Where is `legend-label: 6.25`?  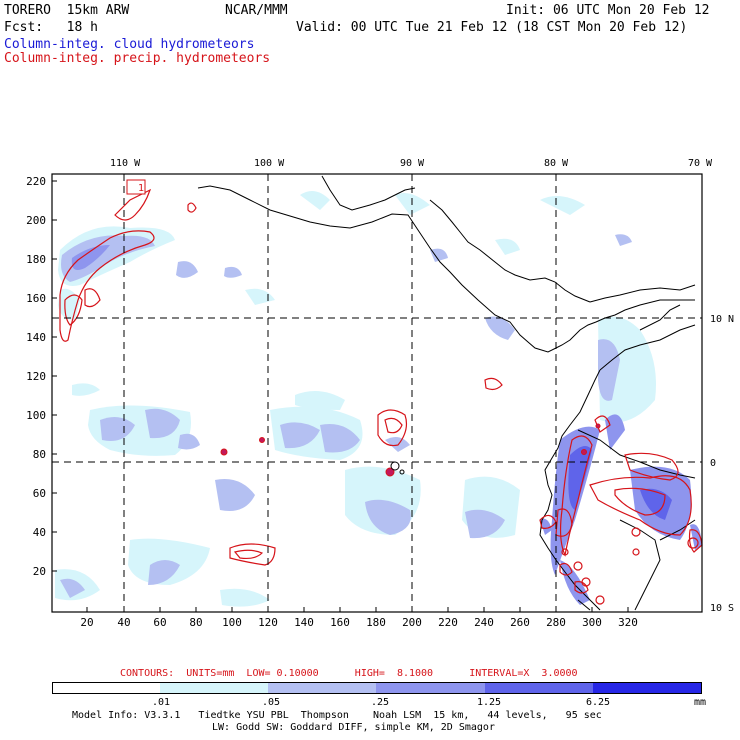
legend-label: 6.25 is located at coordinates (598, 702).